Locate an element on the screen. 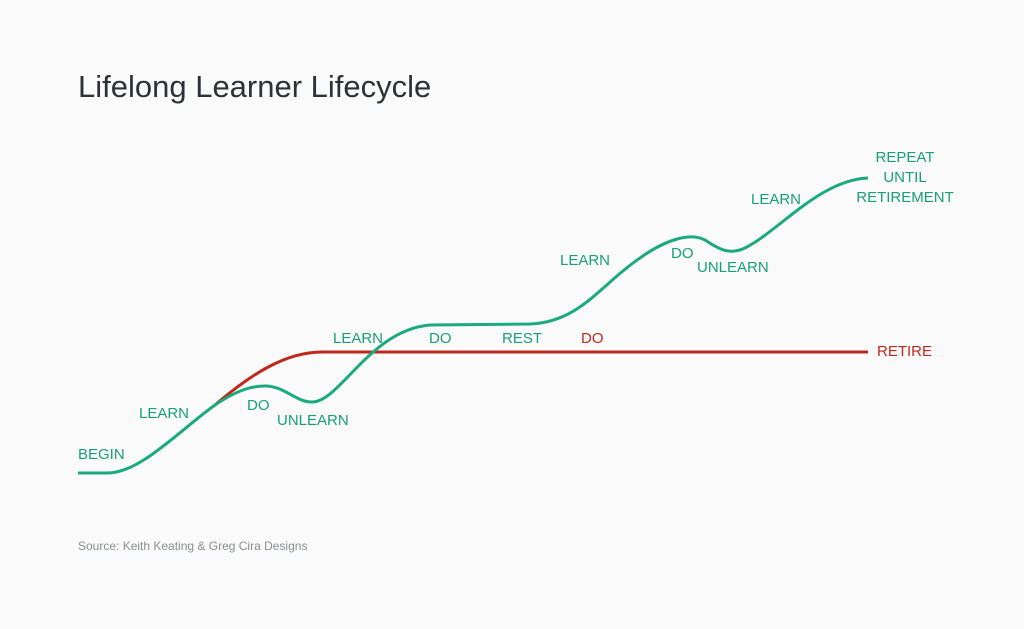 Image resolution: width=1024 pixels, height=629 pixels. repeat-label: REPEAT is located at coordinates (905, 157).